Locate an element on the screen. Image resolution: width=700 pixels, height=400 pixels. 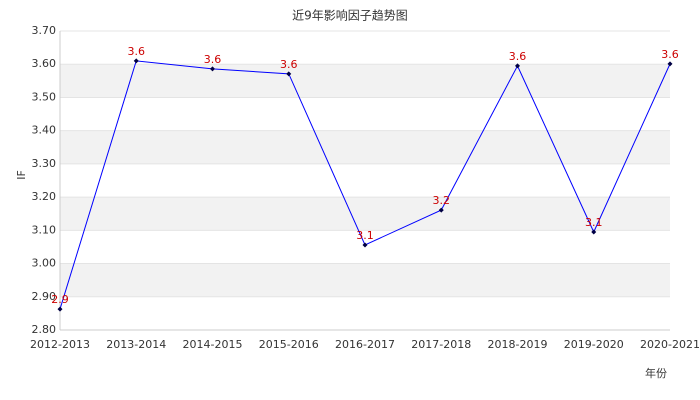
y-tick-label: 3.00 is located at coordinates (44, 263).